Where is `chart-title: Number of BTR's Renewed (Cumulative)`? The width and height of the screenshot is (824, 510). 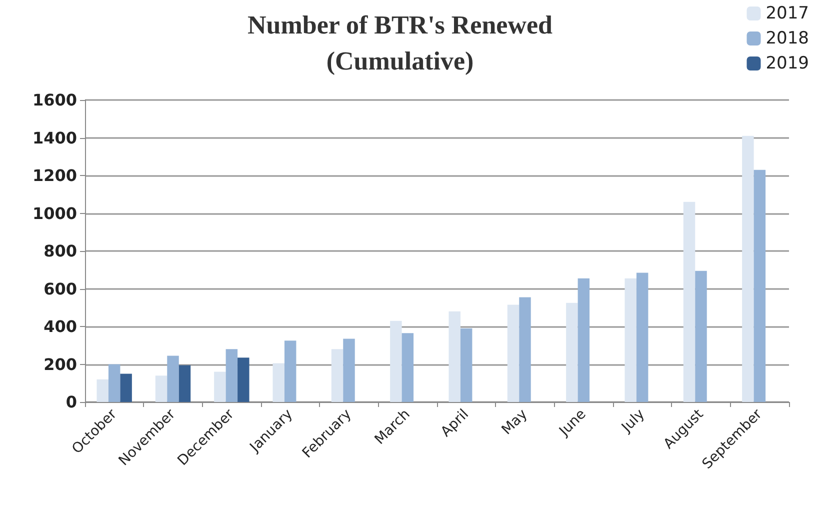 chart-title: Number of BTR's Renewed (Cumulative) is located at coordinates (400, 43).